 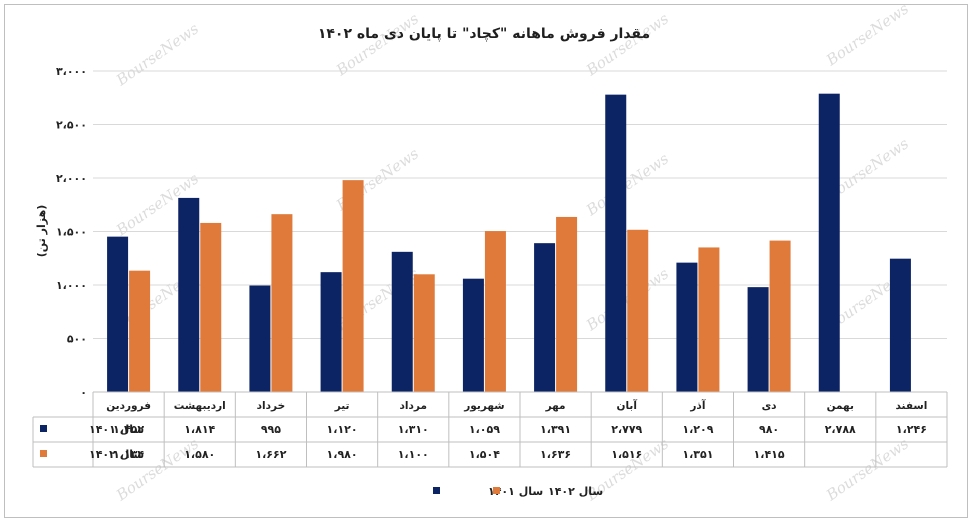 I want to click on legend-label: سال ۱۴۰۲, so click(x=575, y=491).